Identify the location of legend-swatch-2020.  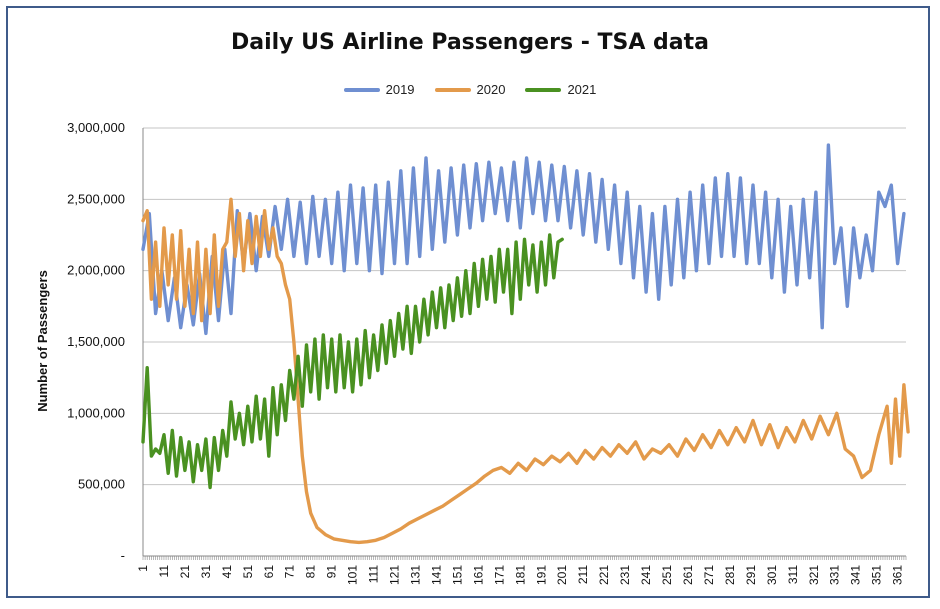
(452, 89).